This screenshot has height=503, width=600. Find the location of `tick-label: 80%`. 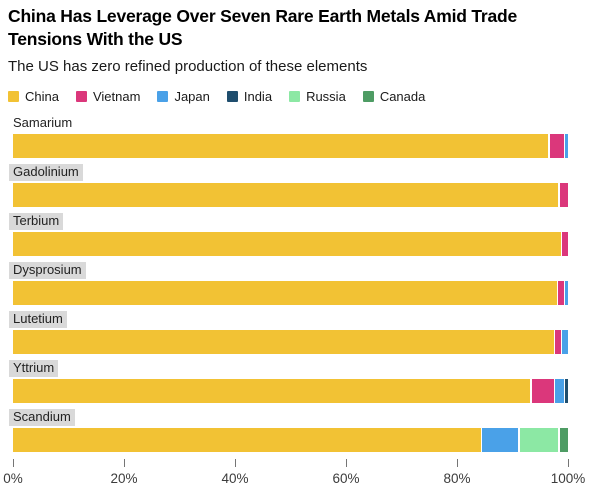

tick-label: 80% is located at coordinates (457, 478).